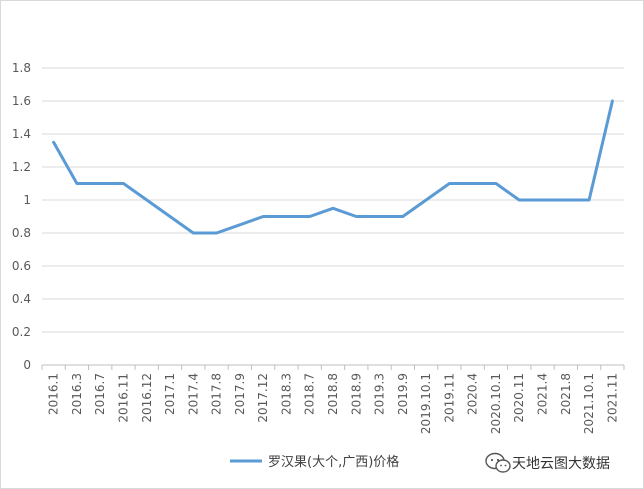 The height and width of the screenshot is (489, 644). What do you see at coordinates (333, 394) in the screenshot?
I see `x-tick-label: 2018.8` at bounding box center [333, 394].